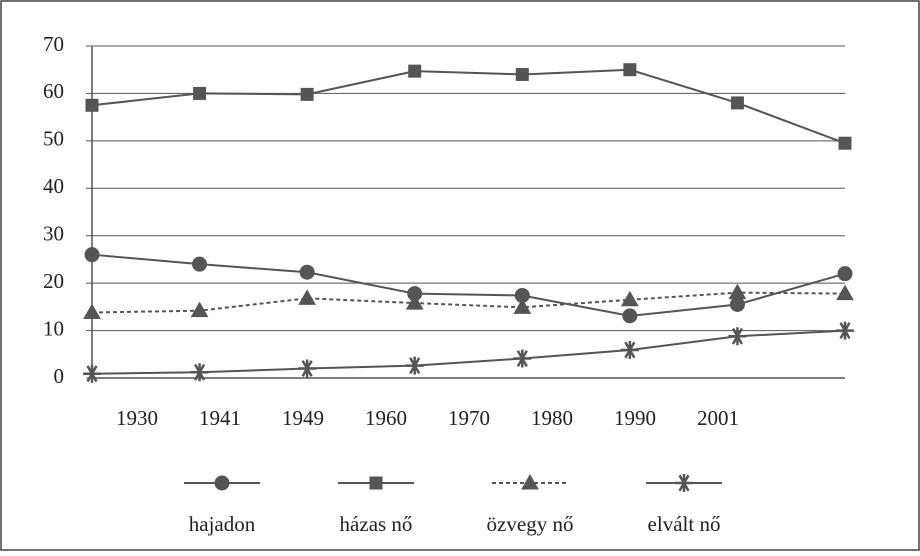 This screenshot has height=556, width=920. Describe the element at coordinates (59, 376) in the screenshot. I see `y-tick-label: 0` at that location.